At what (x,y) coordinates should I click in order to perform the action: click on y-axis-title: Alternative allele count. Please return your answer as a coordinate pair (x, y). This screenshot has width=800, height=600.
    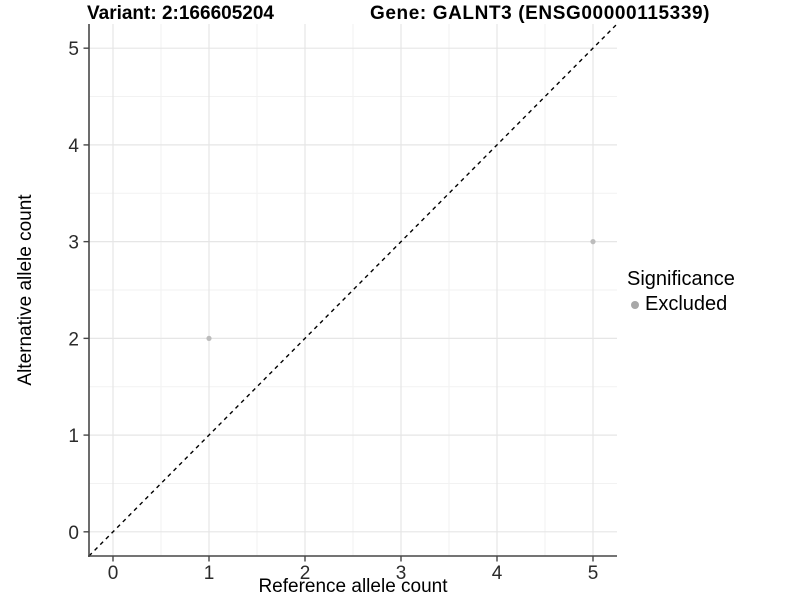
    Looking at the image, I should click on (25, 290).